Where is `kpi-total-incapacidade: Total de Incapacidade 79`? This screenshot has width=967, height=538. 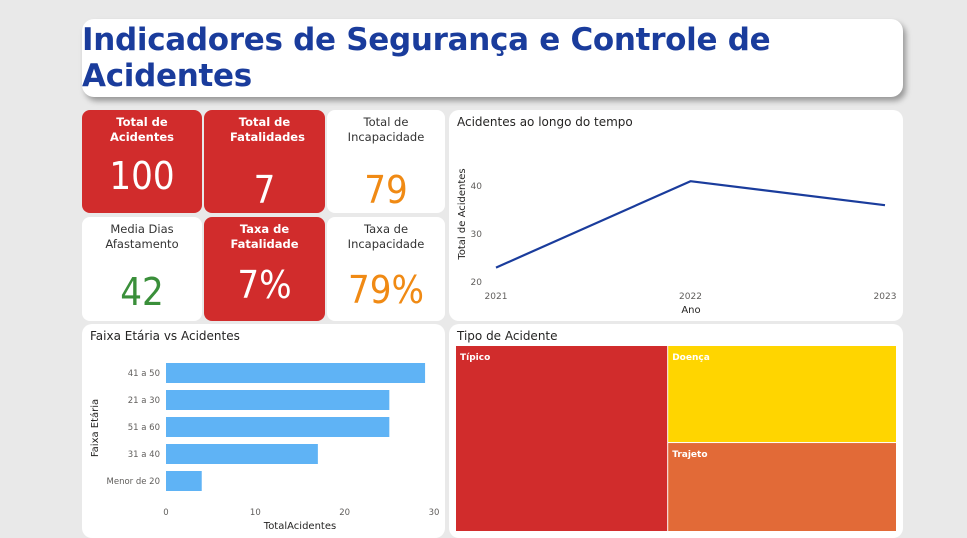
kpi-total-incapacidade: Total de Incapacidade 79 is located at coordinates (386, 161).